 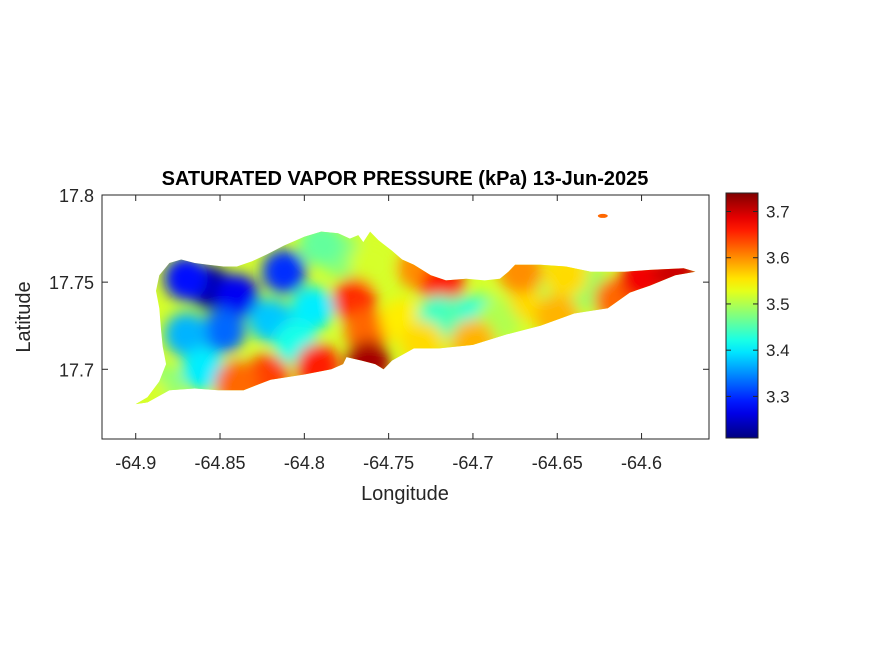 What do you see at coordinates (304, 463) in the screenshot?
I see `x-tick-label: -64.8` at bounding box center [304, 463].